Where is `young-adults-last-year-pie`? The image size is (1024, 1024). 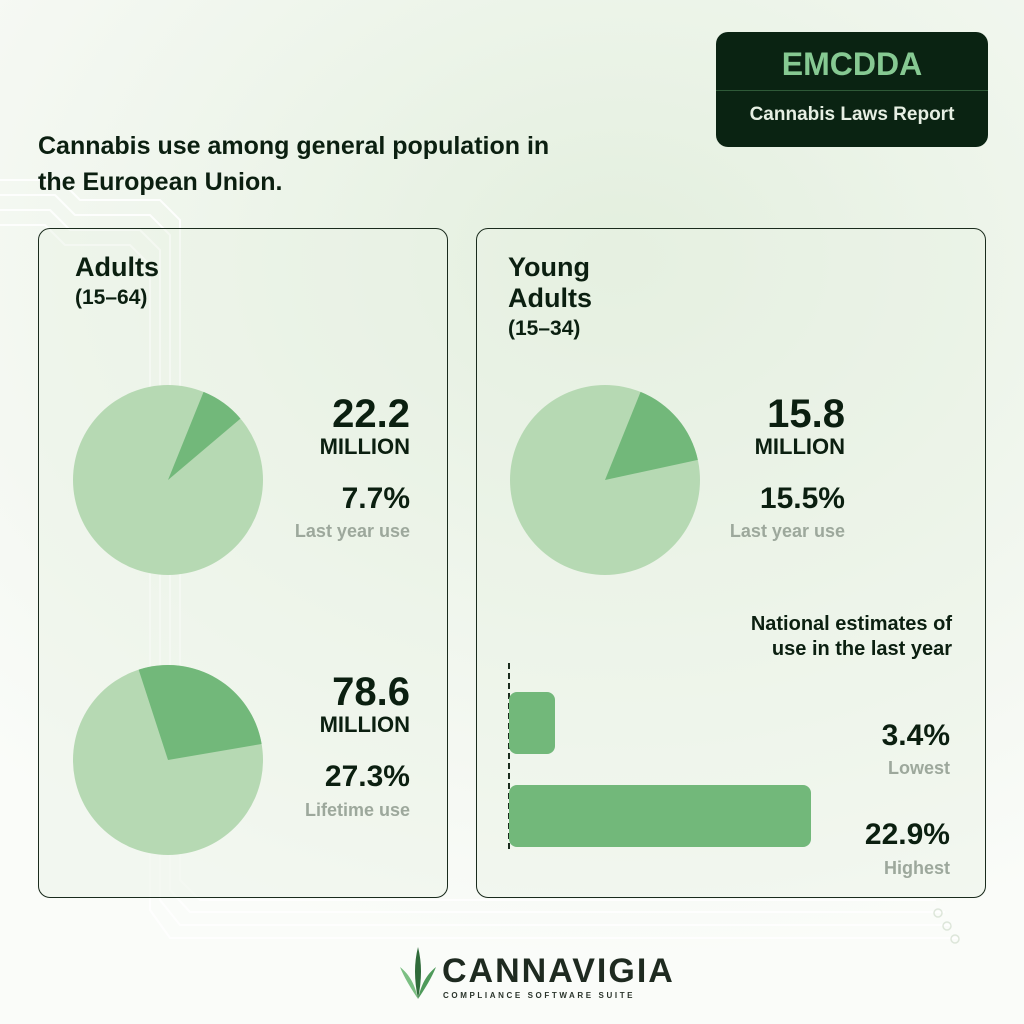 young-adults-last-year-pie is located at coordinates (605, 480).